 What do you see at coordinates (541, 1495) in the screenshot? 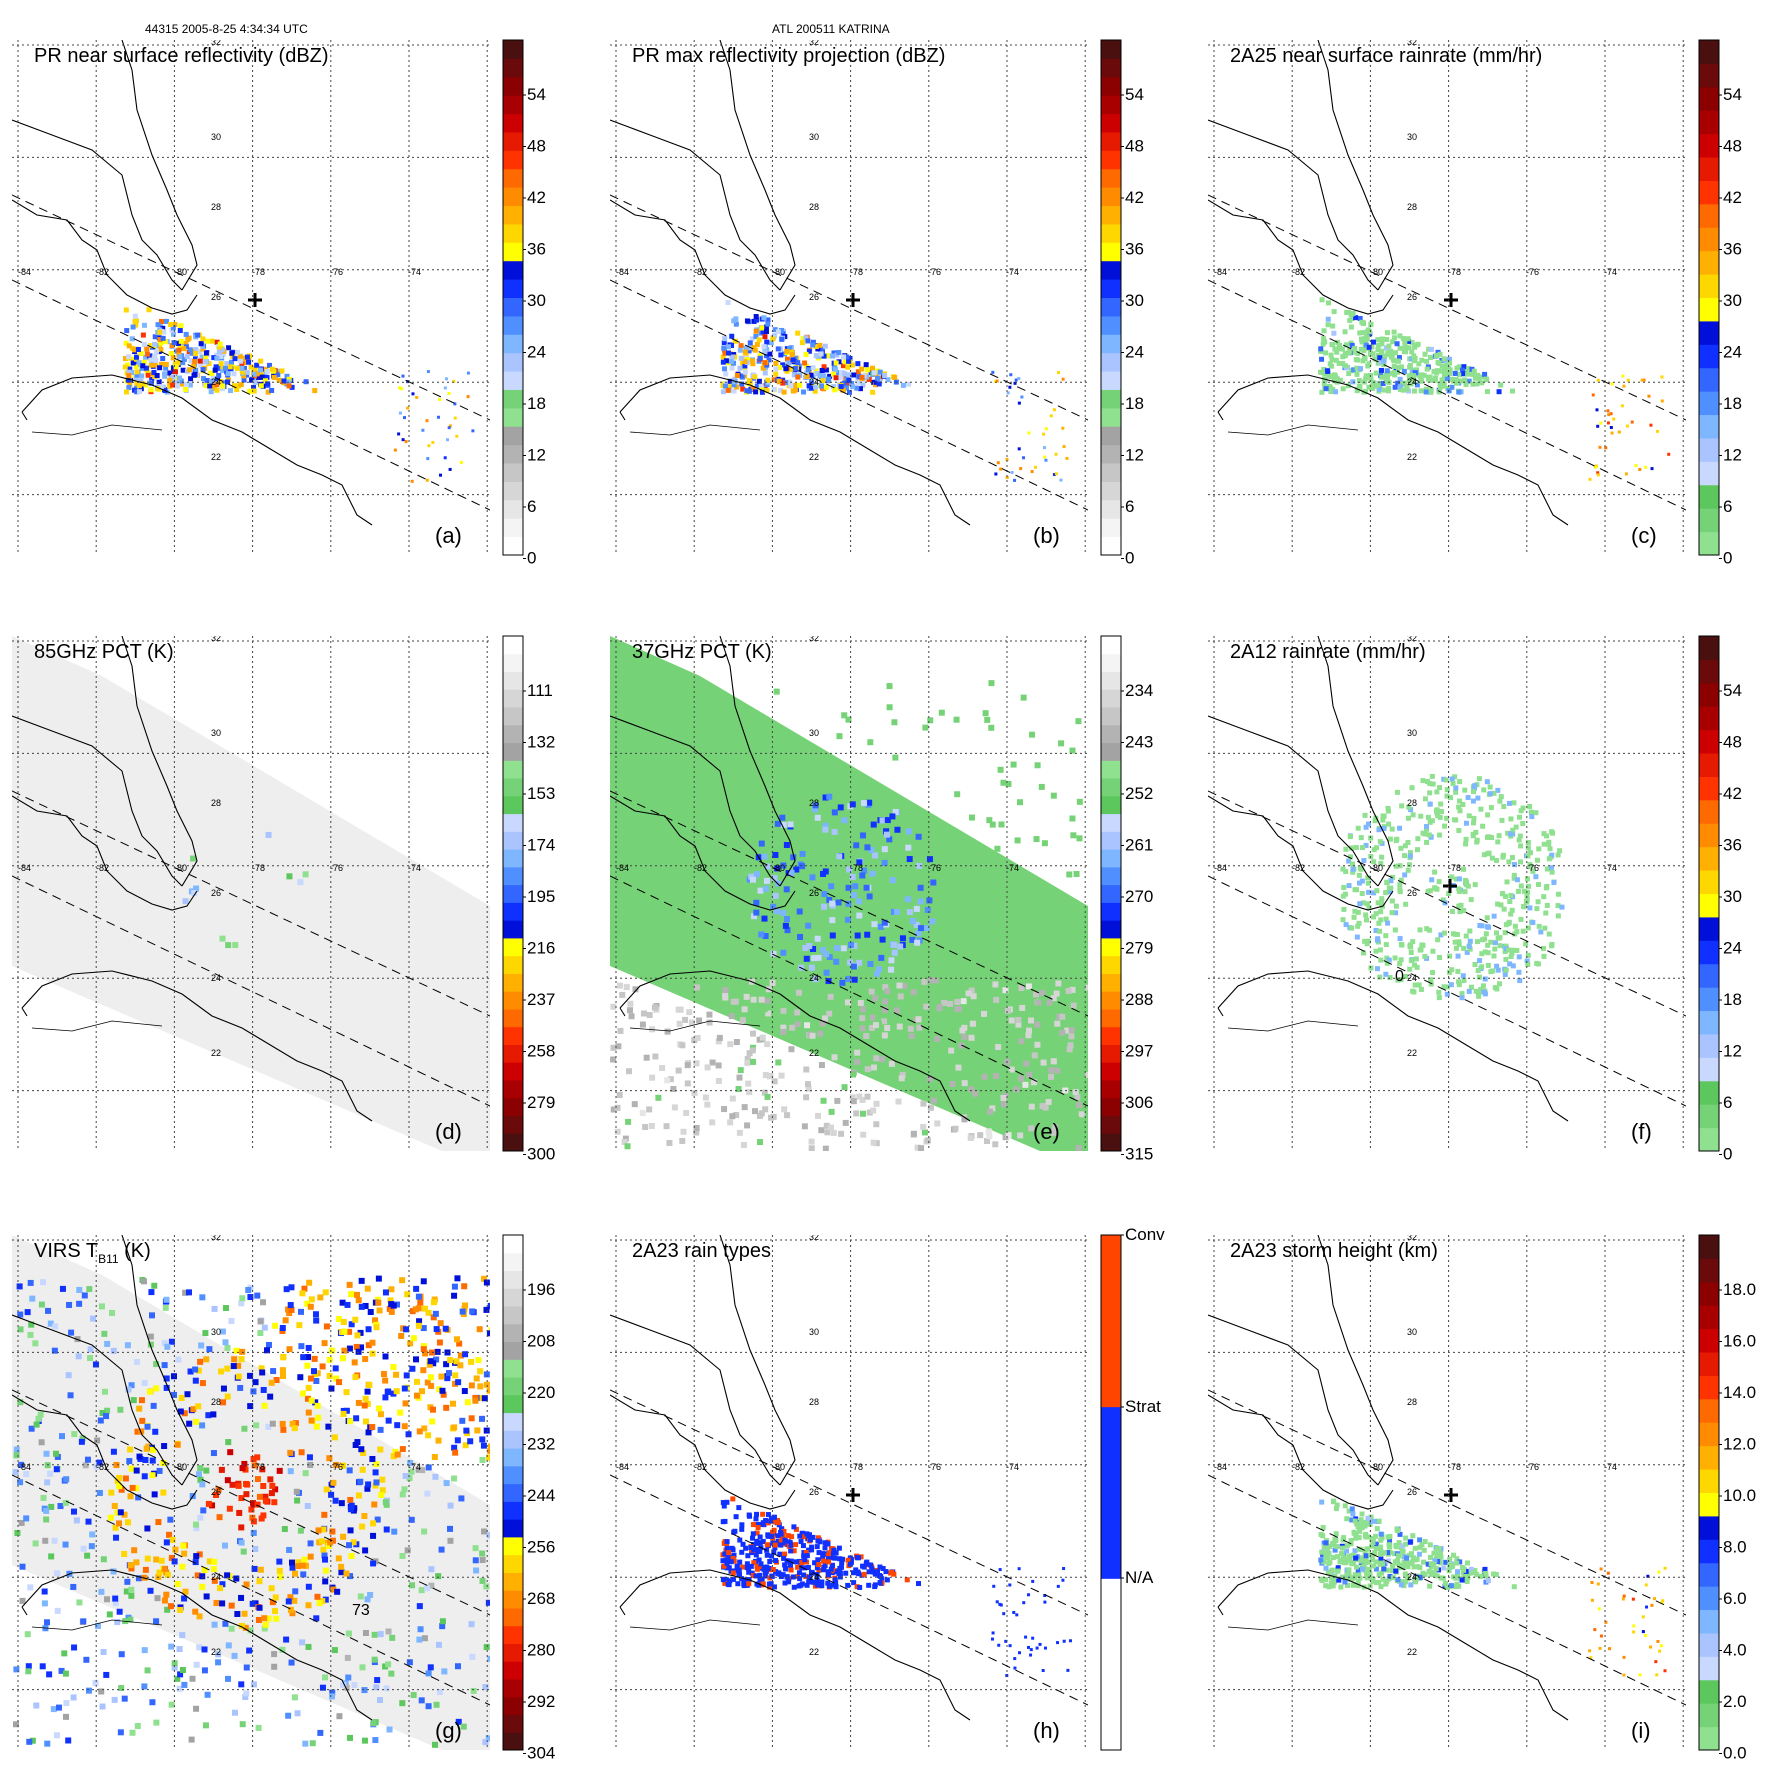
I see `colorbar-tick-label: 244` at bounding box center [541, 1495].